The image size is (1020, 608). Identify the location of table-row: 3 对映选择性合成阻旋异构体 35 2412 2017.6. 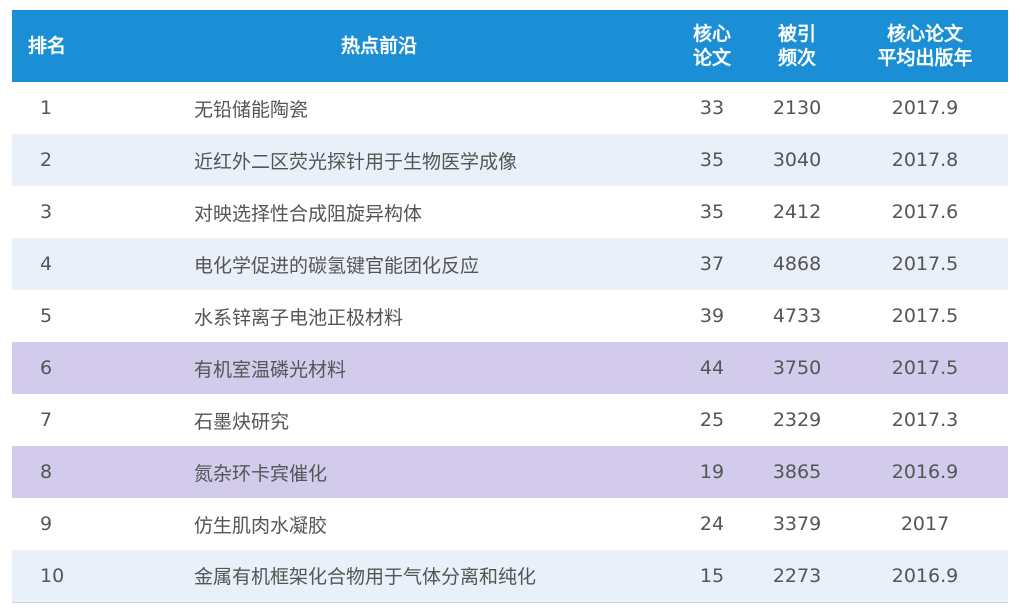
(510, 212).